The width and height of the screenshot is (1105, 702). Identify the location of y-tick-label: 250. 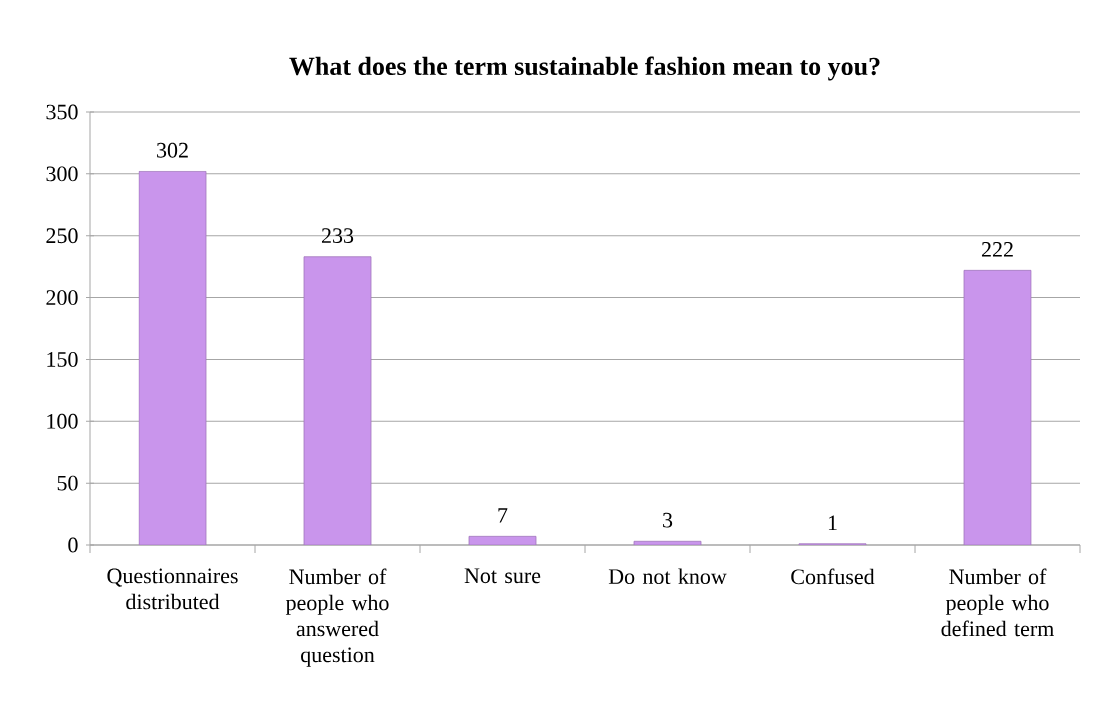
(62, 236).